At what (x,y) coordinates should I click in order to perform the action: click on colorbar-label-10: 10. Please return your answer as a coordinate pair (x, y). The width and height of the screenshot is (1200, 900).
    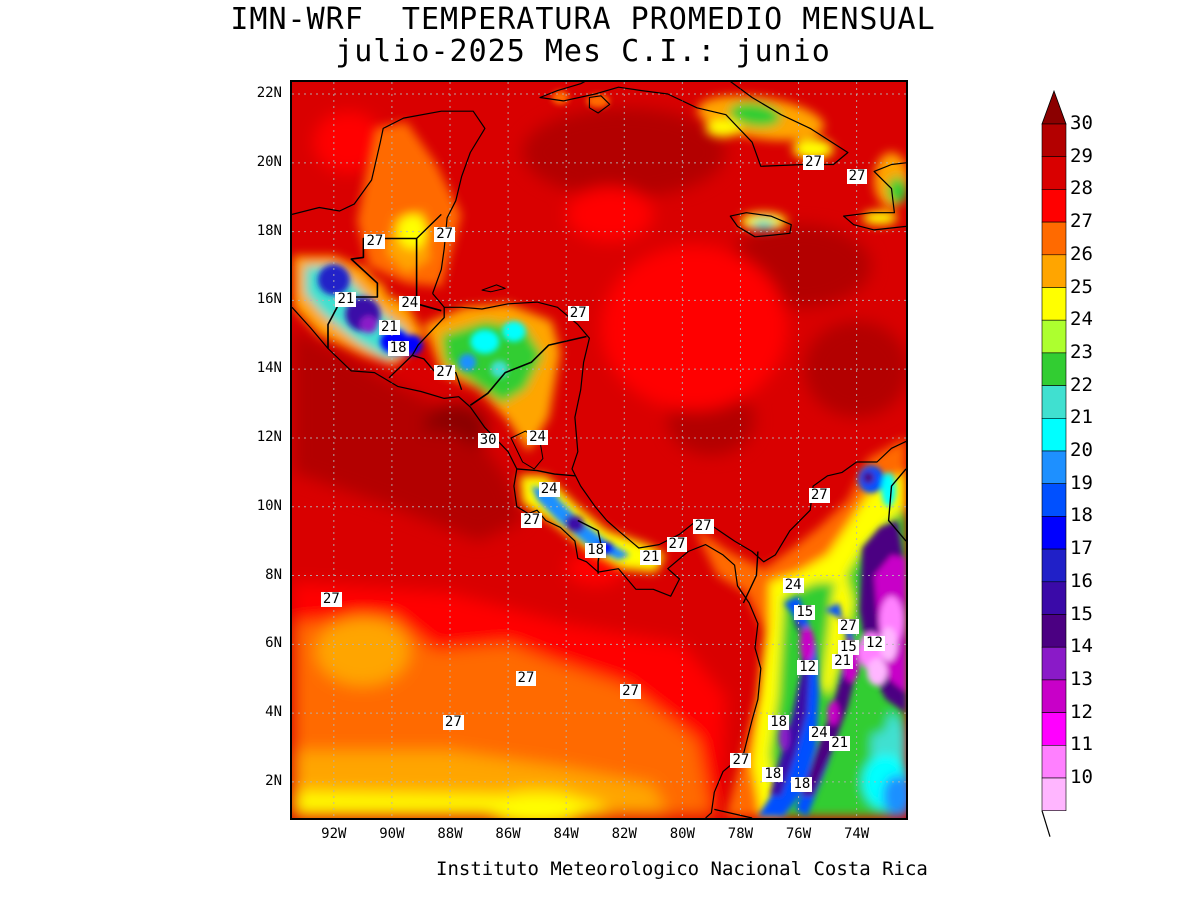
    Looking at the image, I should click on (1081, 777).